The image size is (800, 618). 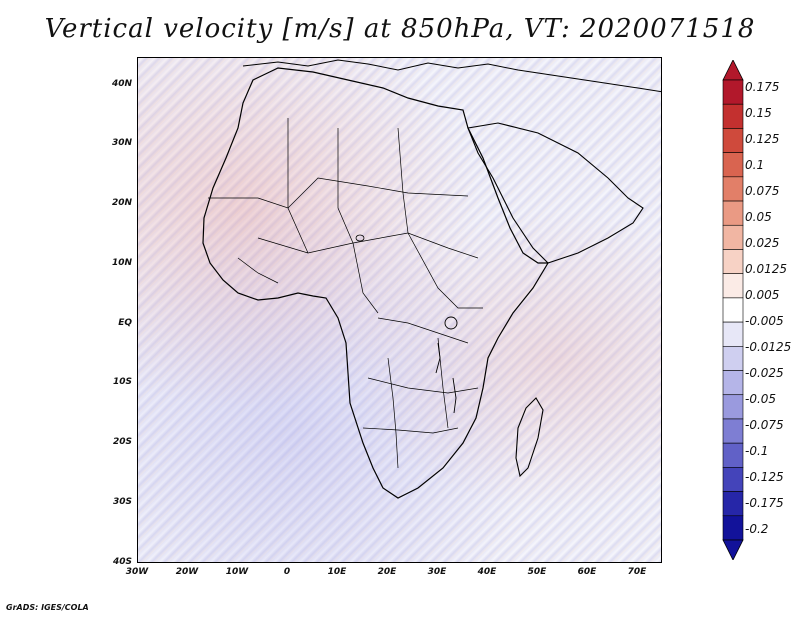 What do you see at coordinates (125, 323) in the screenshot?
I see `lat-label-eq: EQ` at bounding box center [125, 323].